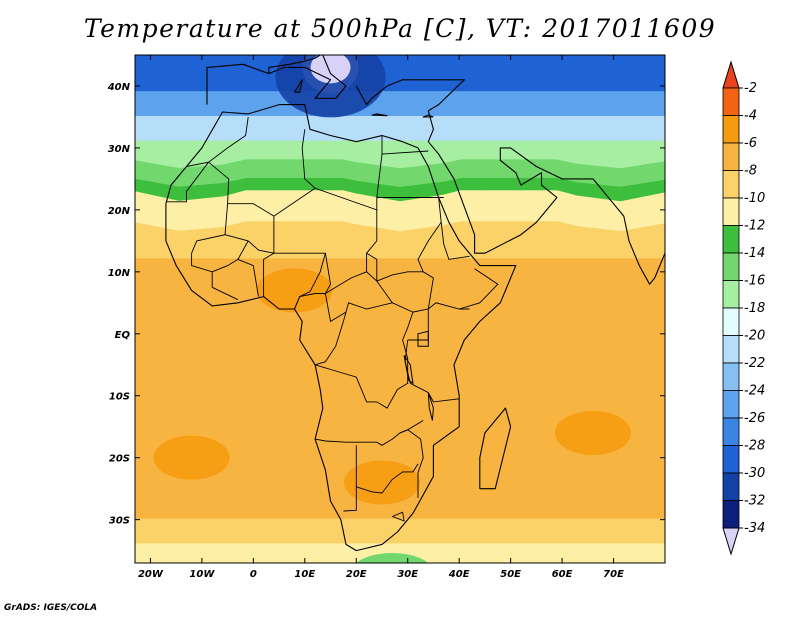  What do you see at coordinates (392, 558) in the screenshot?
I see `southern-cool-patch` at bounding box center [392, 558].